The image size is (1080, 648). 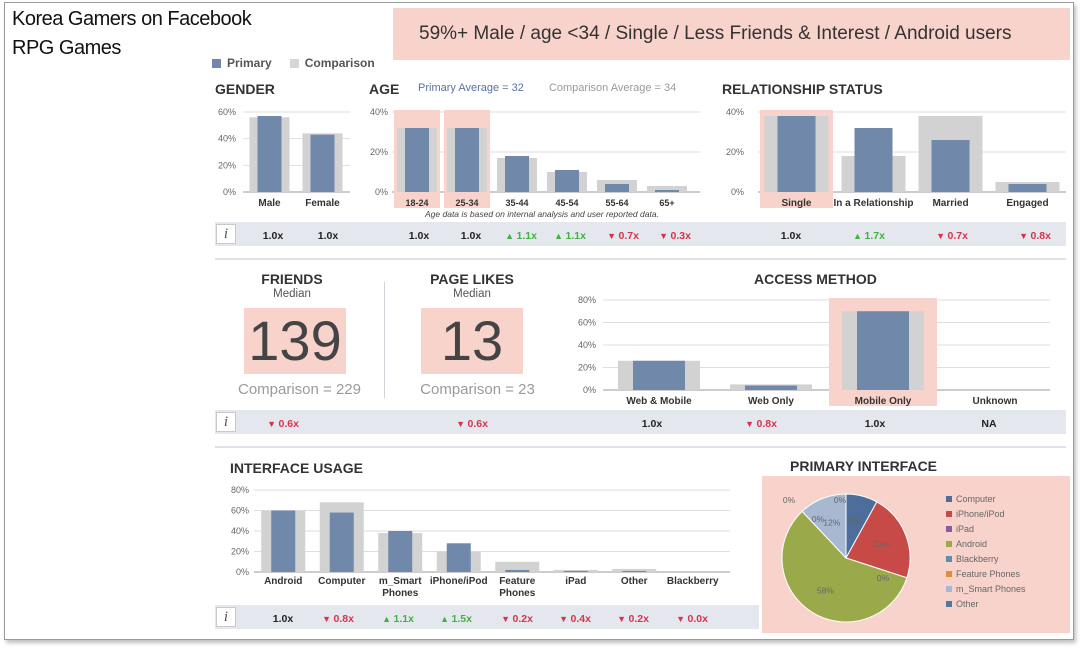 What do you see at coordinates (292, 294) in the screenshot?
I see `friends-median-label: Median` at bounding box center [292, 294].